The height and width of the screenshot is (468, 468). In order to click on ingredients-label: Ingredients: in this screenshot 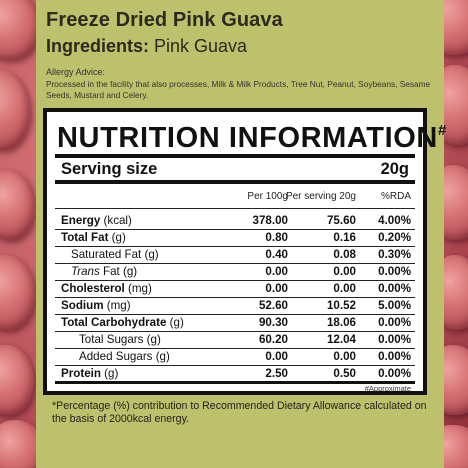, I will do `click(98, 46)`.